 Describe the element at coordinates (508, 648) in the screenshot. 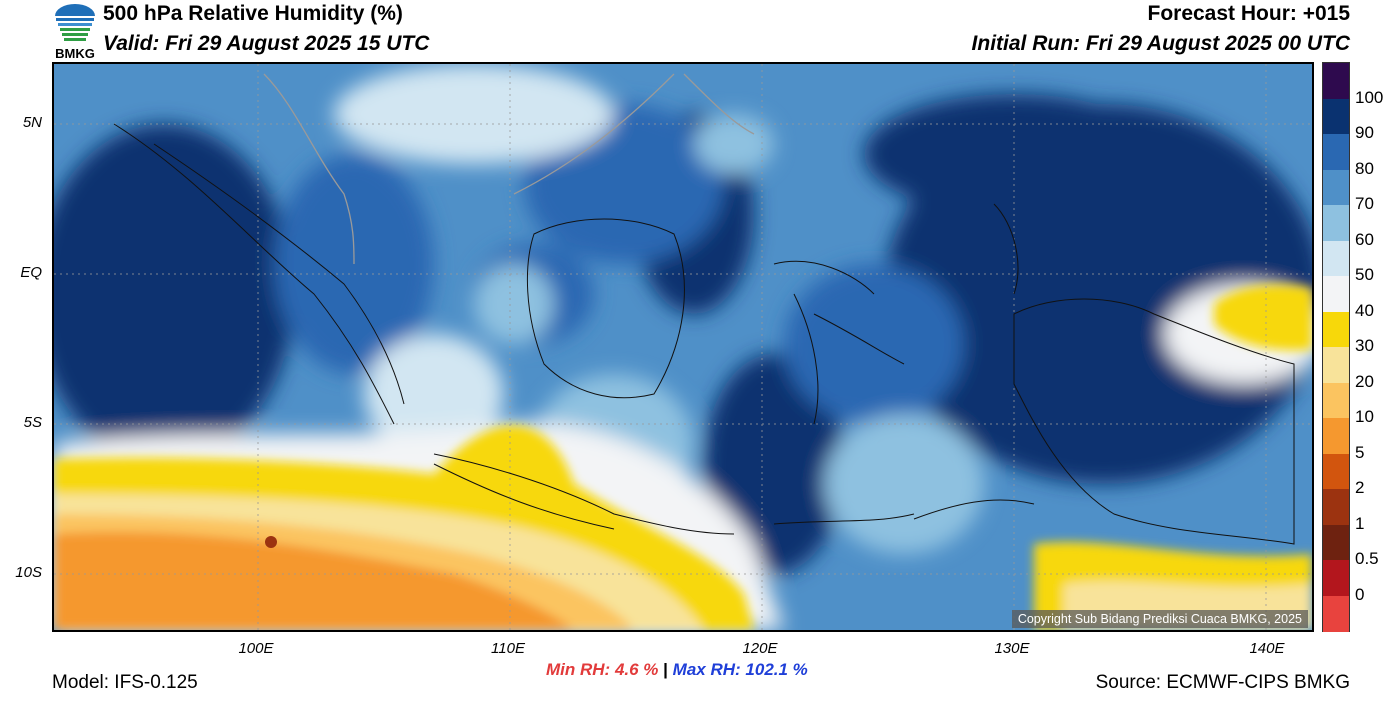

I see `lon-label-110e: 110E` at that location.